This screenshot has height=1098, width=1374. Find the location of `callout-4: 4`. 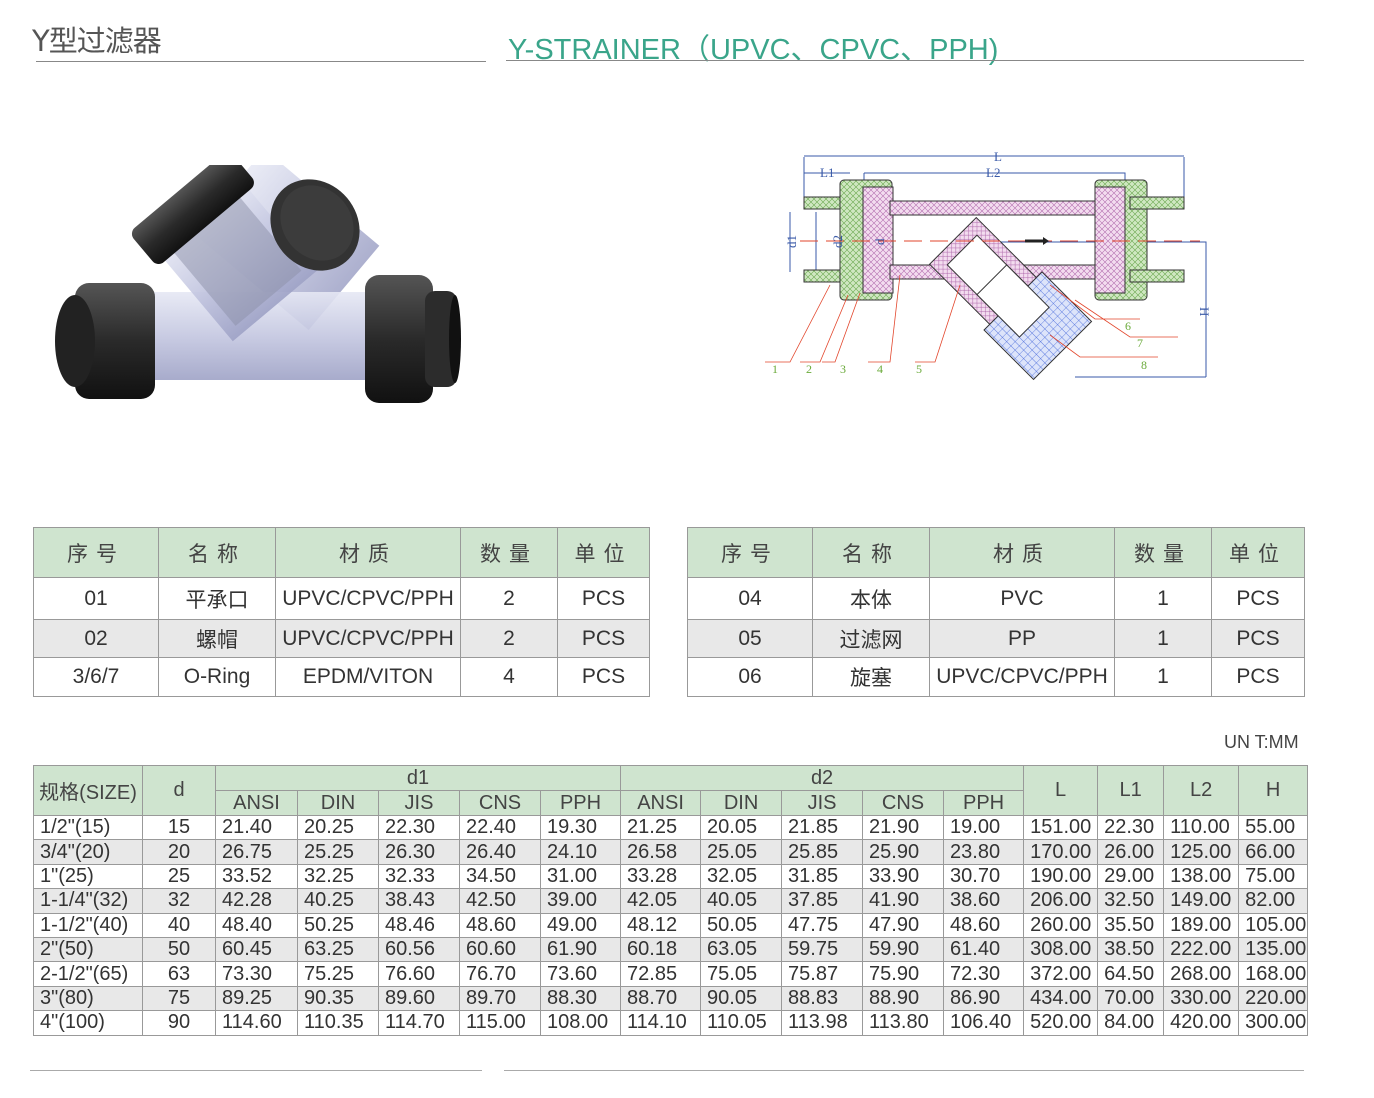

callout-4: 4 is located at coordinates (880, 369).